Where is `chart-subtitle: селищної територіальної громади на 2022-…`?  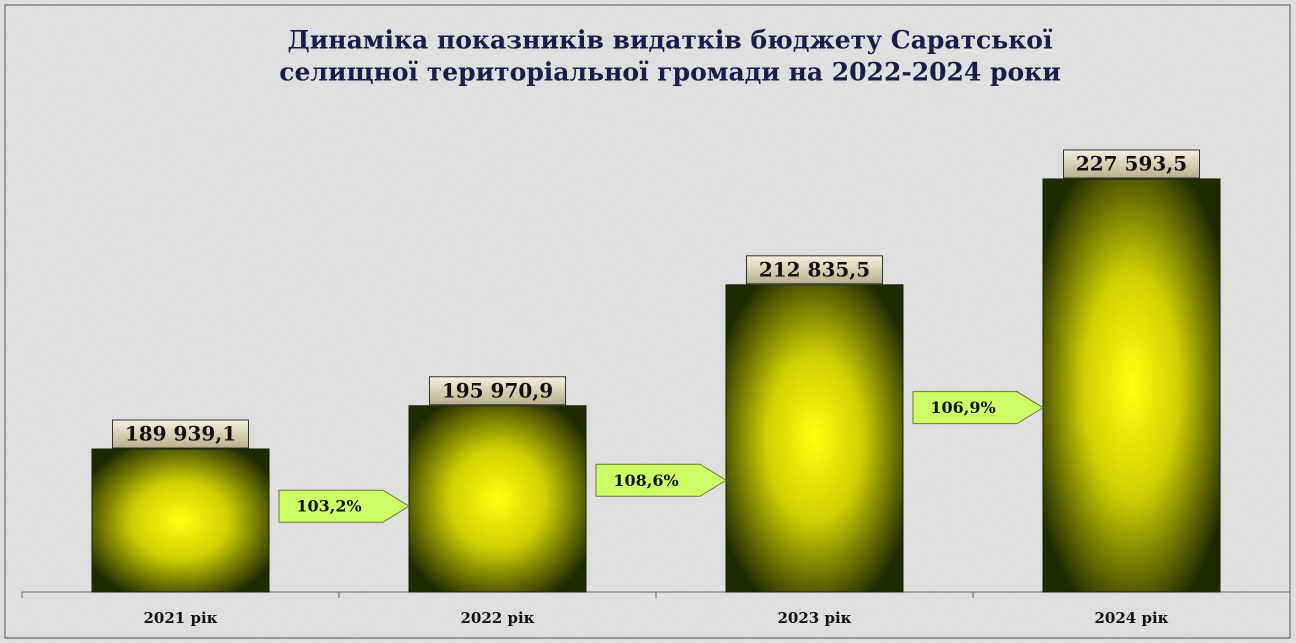 chart-subtitle: селищної територіальної громади на 2022-… is located at coordinates (670, 72).